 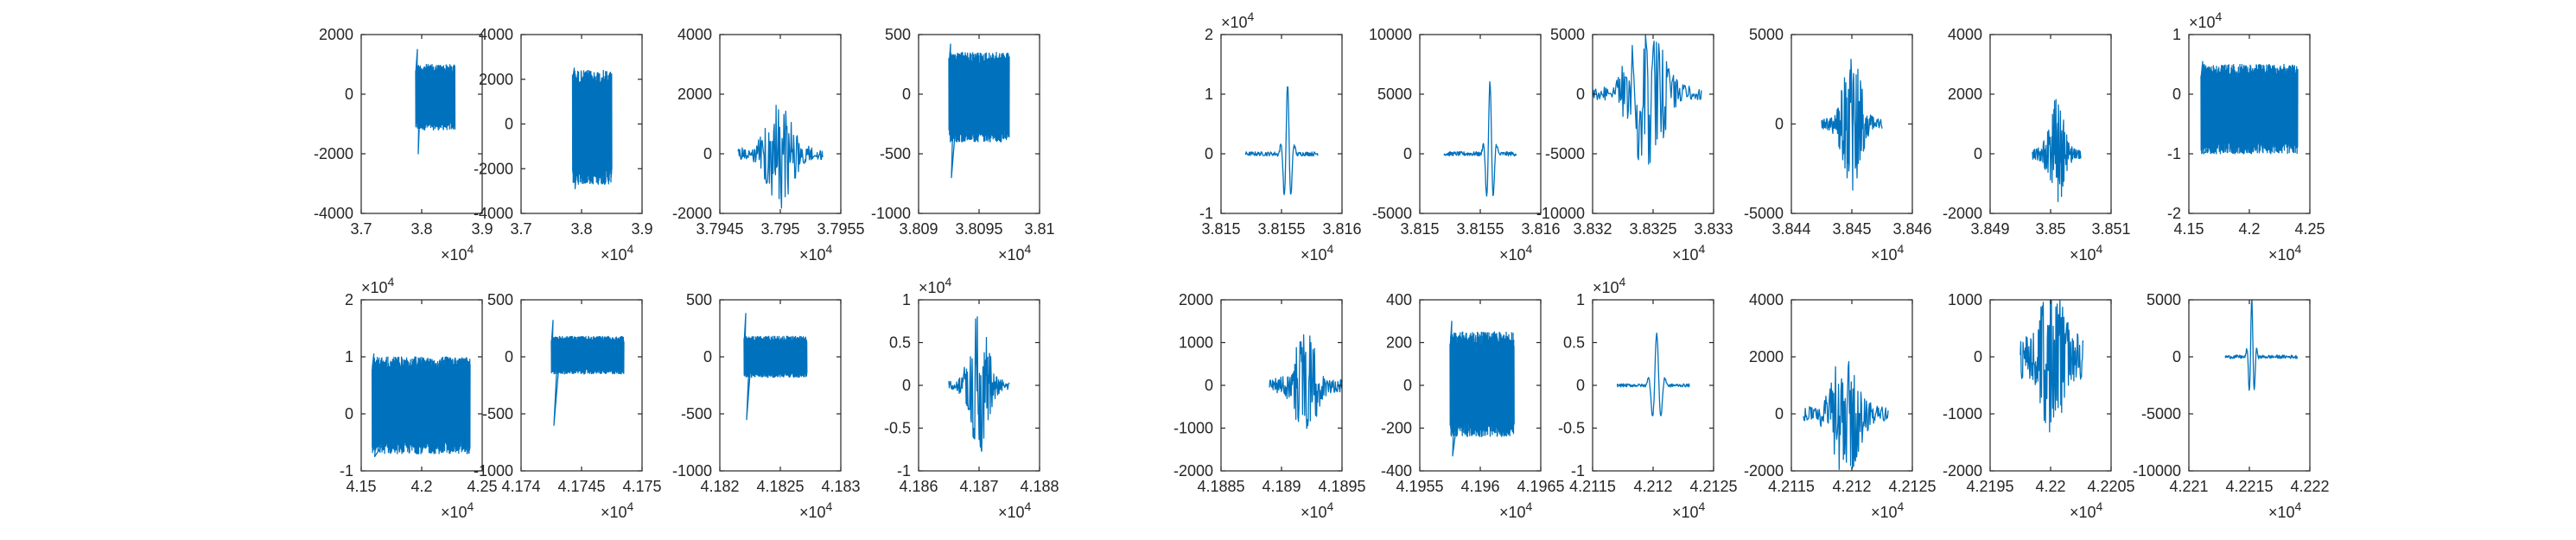 What do you see at coordinates (1040, 486) in the screenshot?
I see `x-tick-label: 4.188` at bounding box center [1040, 486].